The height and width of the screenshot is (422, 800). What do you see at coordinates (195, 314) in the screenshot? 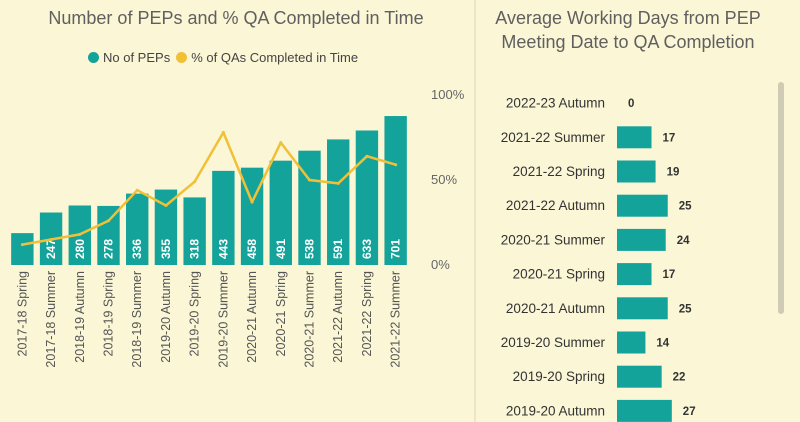
I see `x-tick-label: 2019-20 Spring` at bounding box center [195, 314].